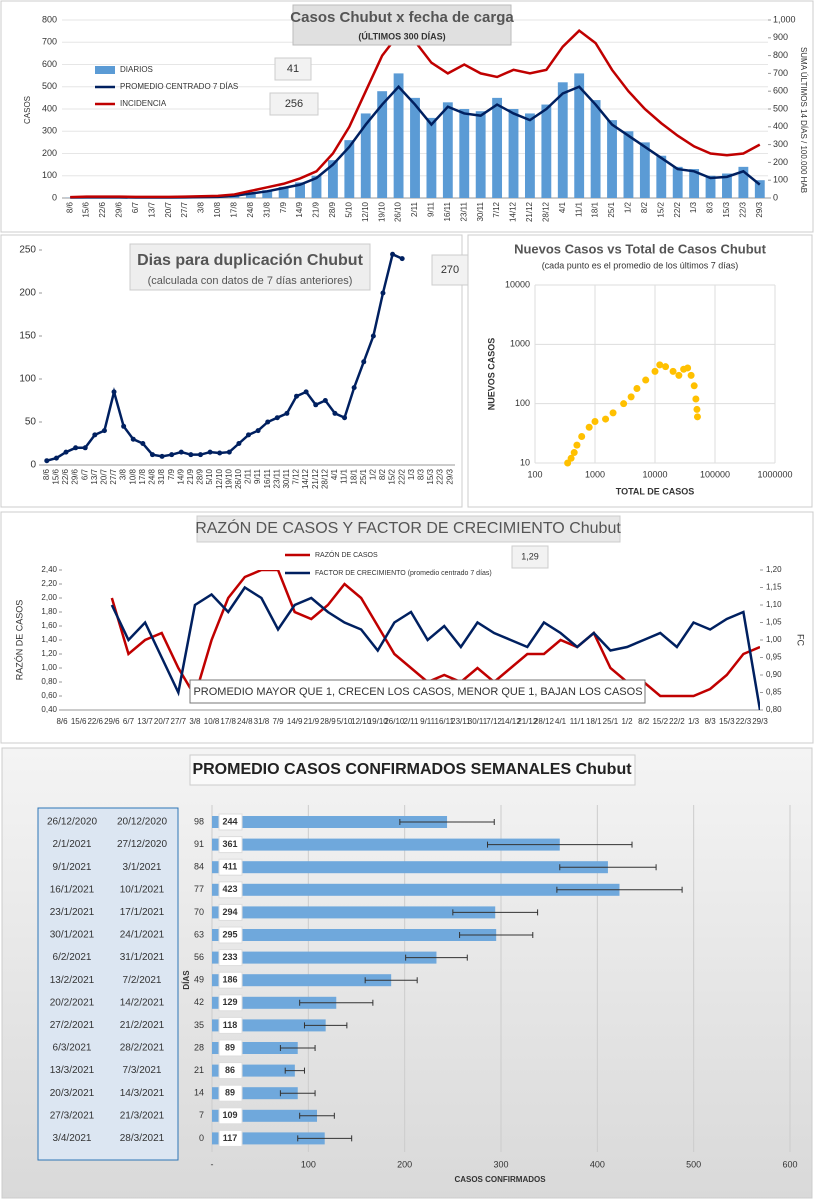 The height and width of the screenshot is (1200, 815). Describe the element at coordinates (229, 821) in the screenshot. I see `value-label: 244` at that location.